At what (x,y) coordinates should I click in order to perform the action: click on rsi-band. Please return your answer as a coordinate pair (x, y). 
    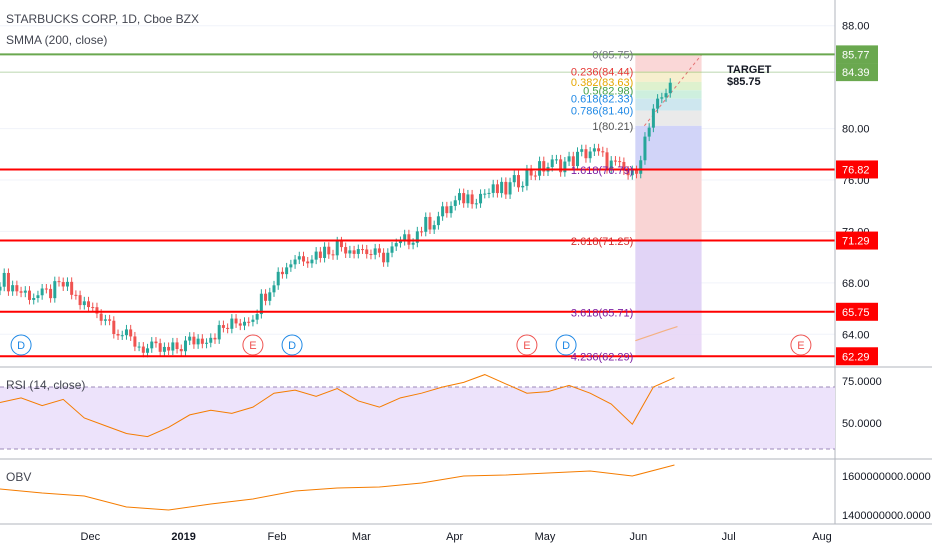
    Looking at the image, I should click on (417, 418).